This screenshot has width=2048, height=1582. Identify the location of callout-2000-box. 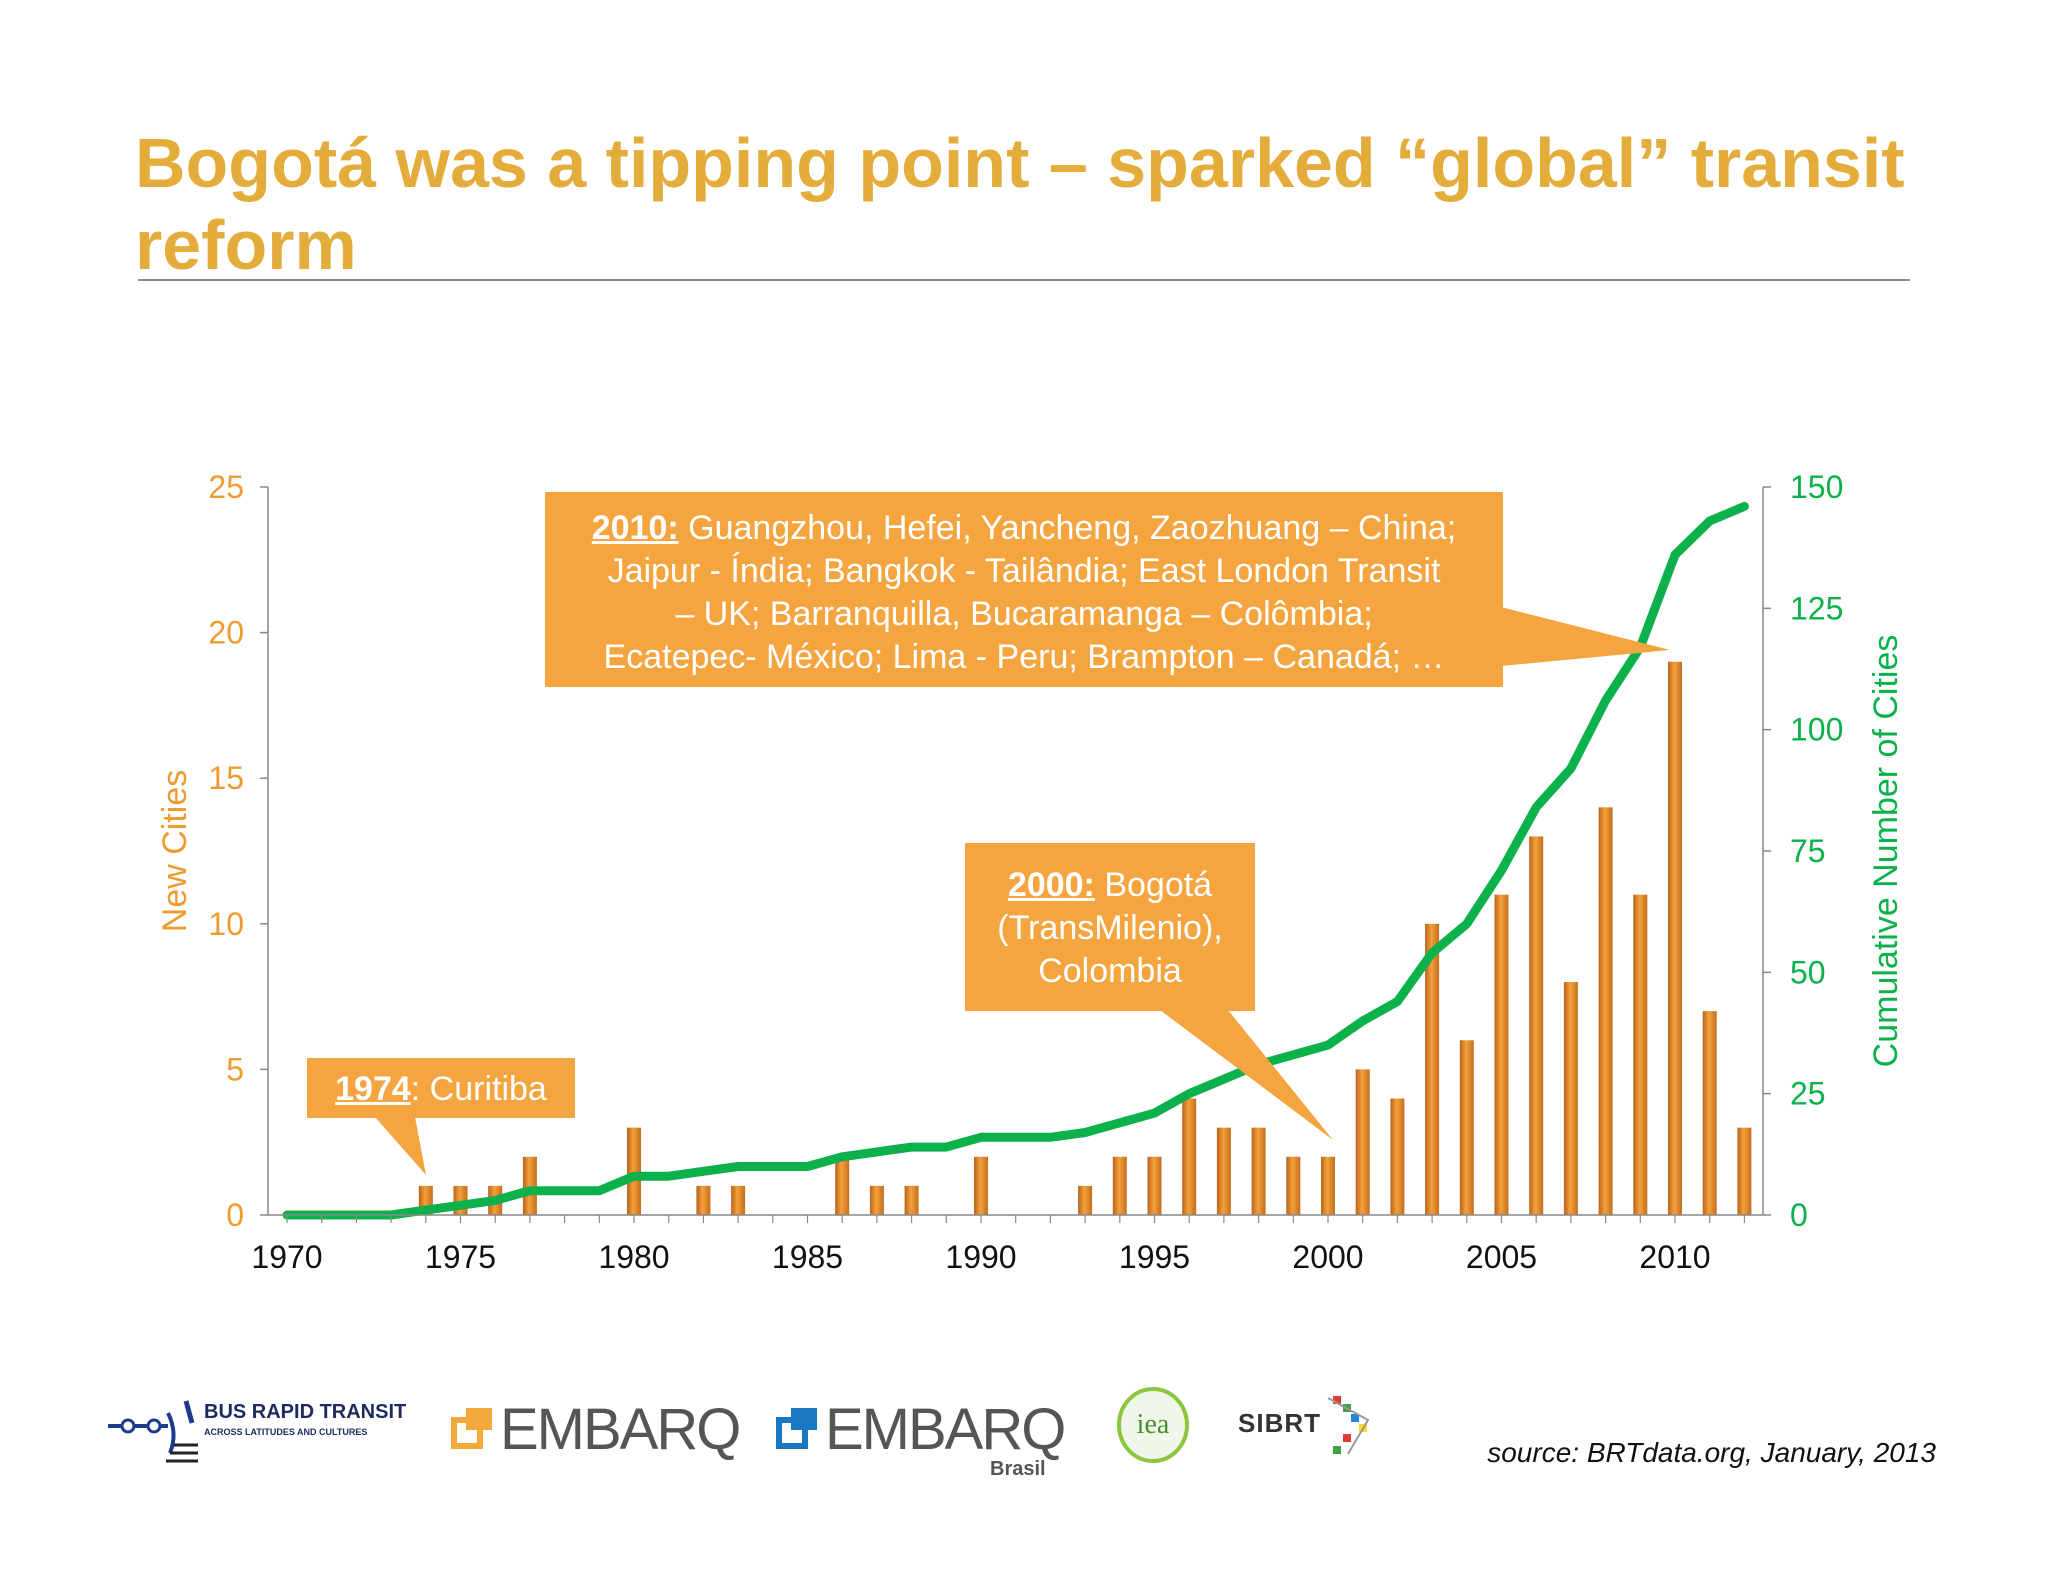
(1110, 927).